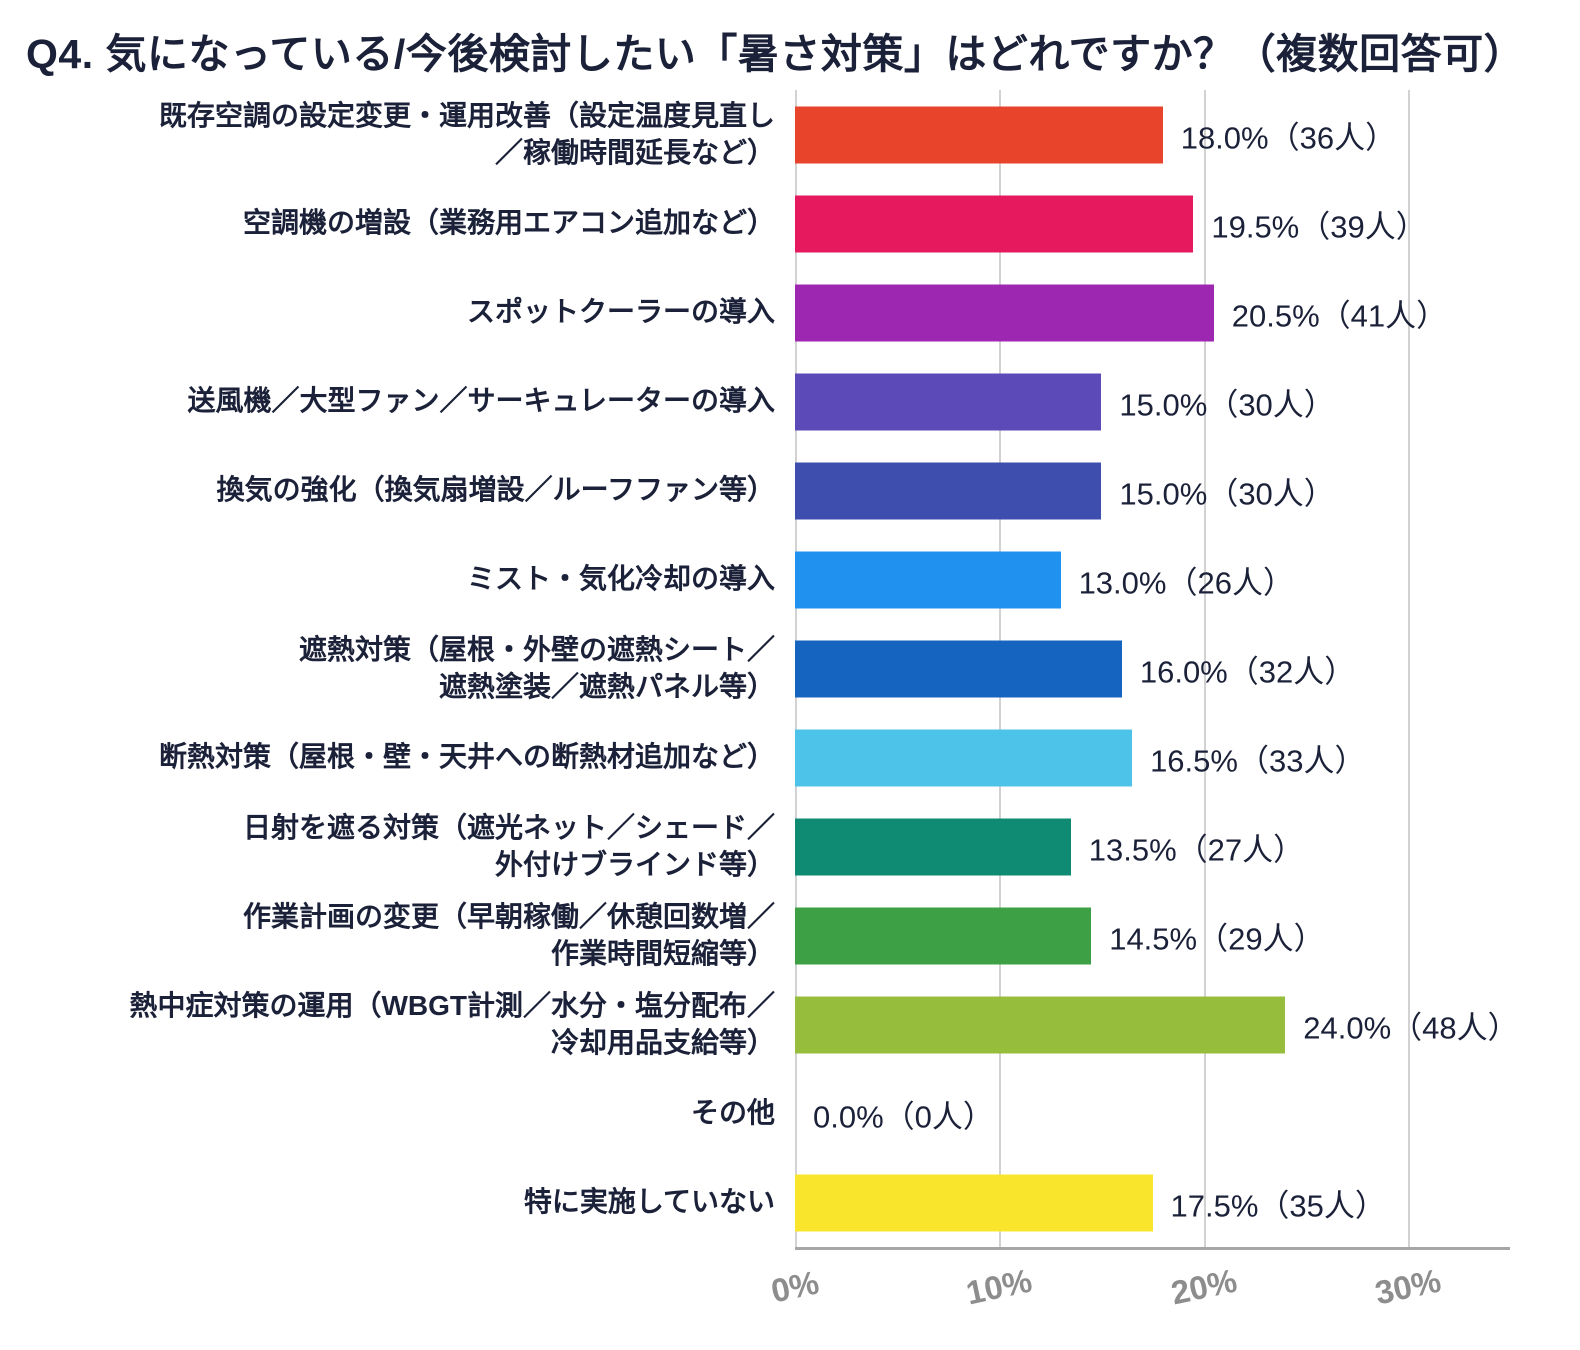 The width and height of the screenshot is (1580, 1350). What do you see at coordinates (790, 401) in the screenshot?
I see `chart-row: 送風機／大型ファン／サーキュレーターの導入 15.0%（30人）` at bounding box center [790, 401].